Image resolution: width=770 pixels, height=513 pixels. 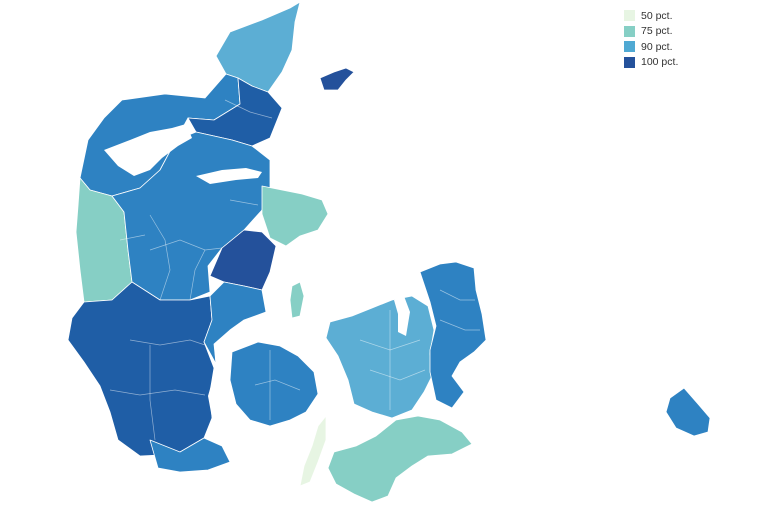 I want to click on region-langeland, so click(x=313, y=451).